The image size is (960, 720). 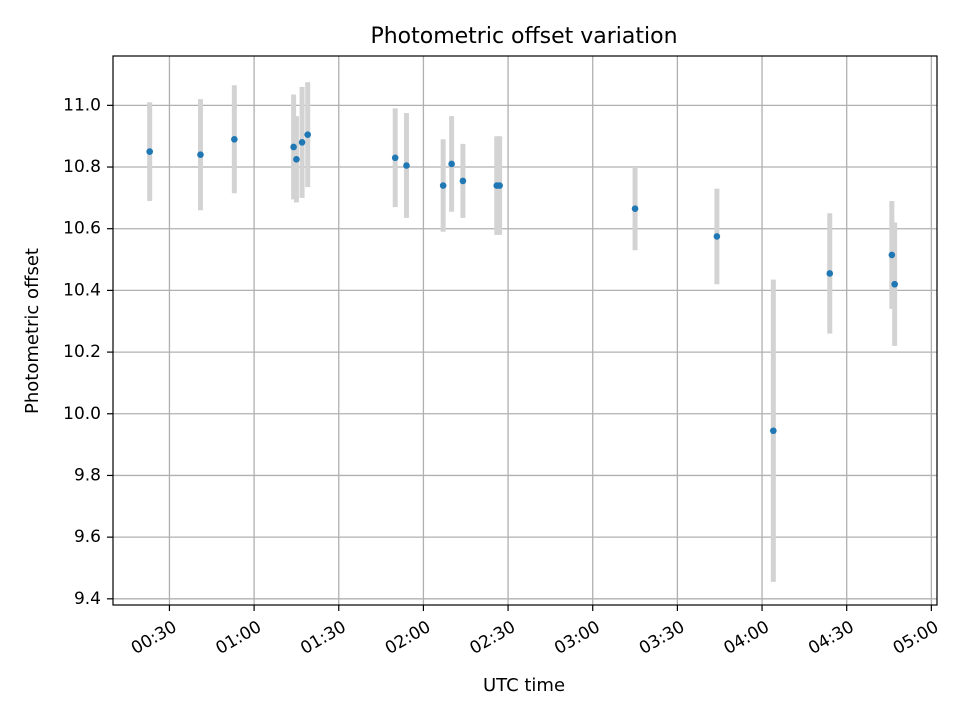 I want to click on y-tick-label: 9.6, so click(x=87, y=537).